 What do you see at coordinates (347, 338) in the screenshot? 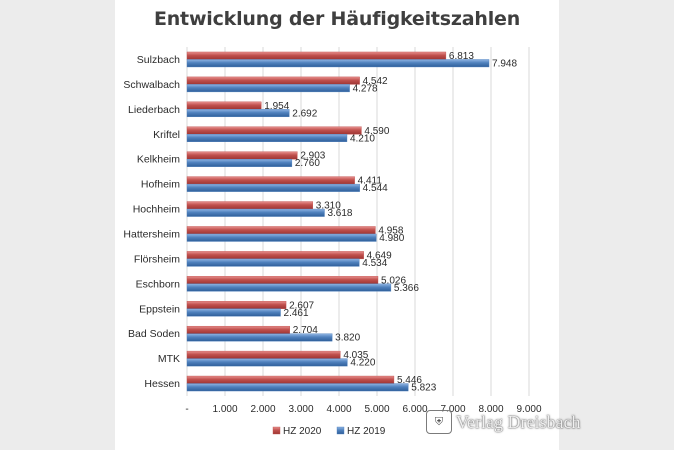
I see `data-label: 3.820` at bounding box center [347, 338].